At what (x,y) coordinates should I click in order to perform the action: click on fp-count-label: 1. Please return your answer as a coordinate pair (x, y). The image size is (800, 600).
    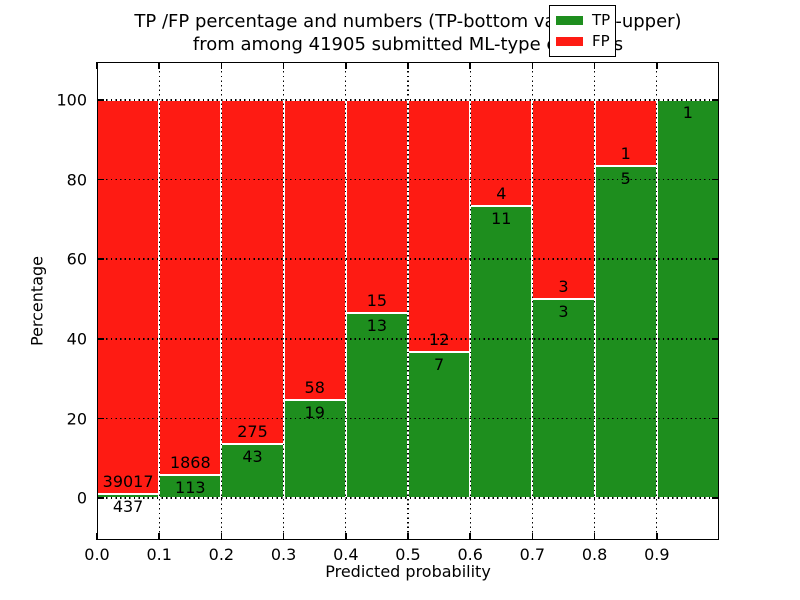
    Looking at the image, I should click on (625, 154).